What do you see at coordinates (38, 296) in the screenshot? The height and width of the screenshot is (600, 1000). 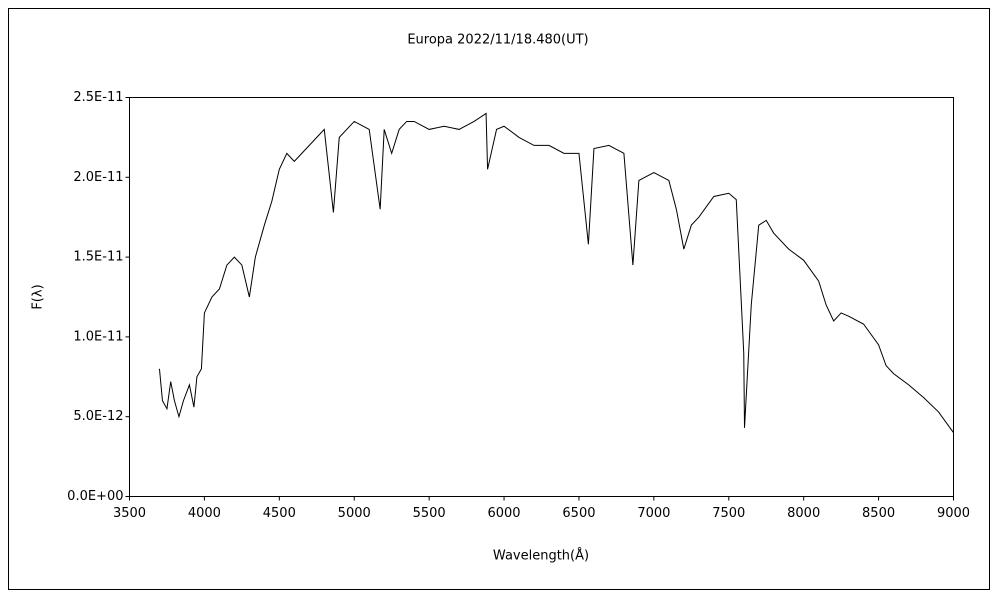 I see `y-axis-label: F(λ)` at bounding box center [38, 296].